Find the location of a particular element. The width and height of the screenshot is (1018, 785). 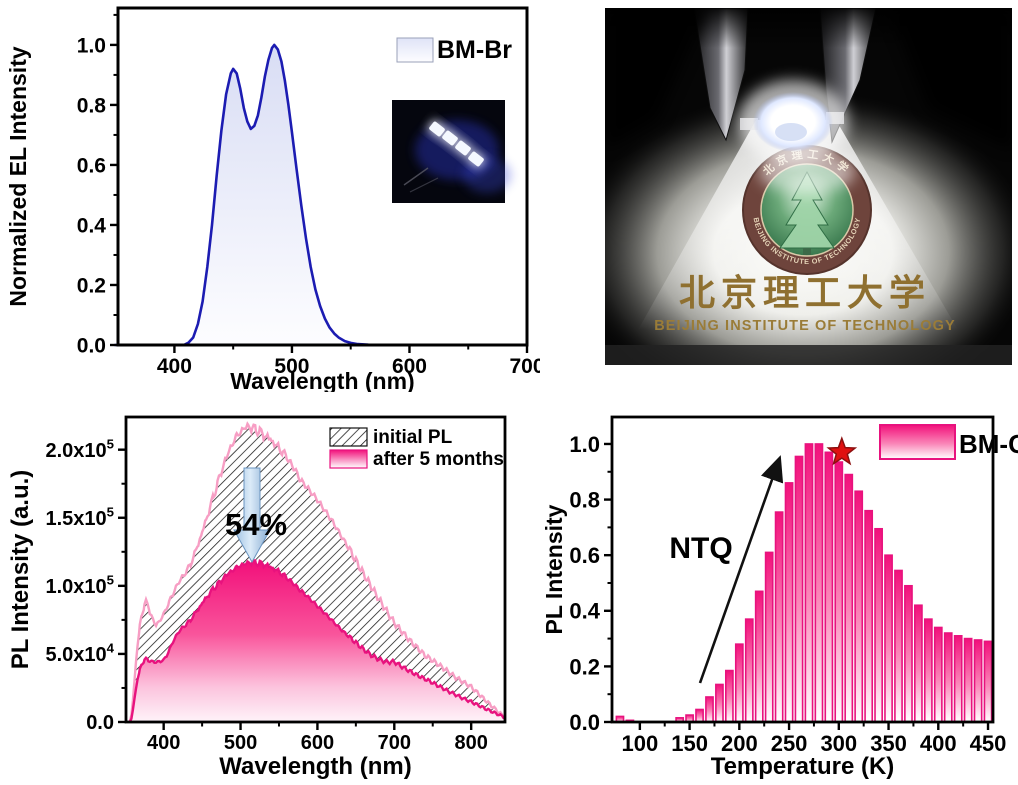

temperature-bars is located at coordinates (804, 582).